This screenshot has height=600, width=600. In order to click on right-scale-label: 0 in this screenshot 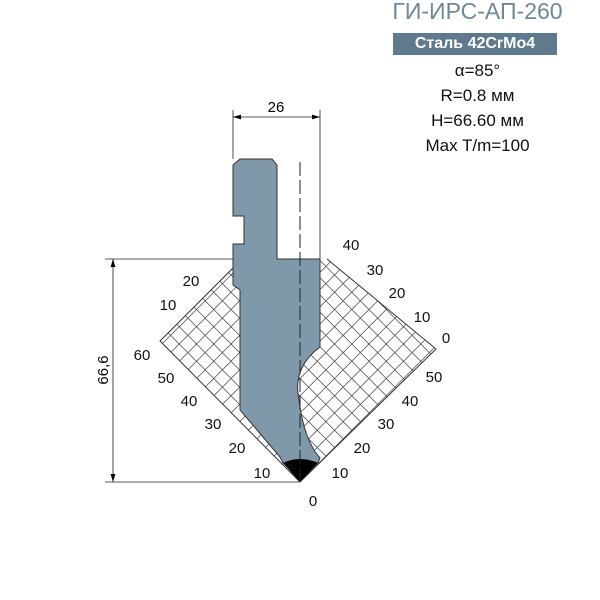, I will do `click(446, 338)`.